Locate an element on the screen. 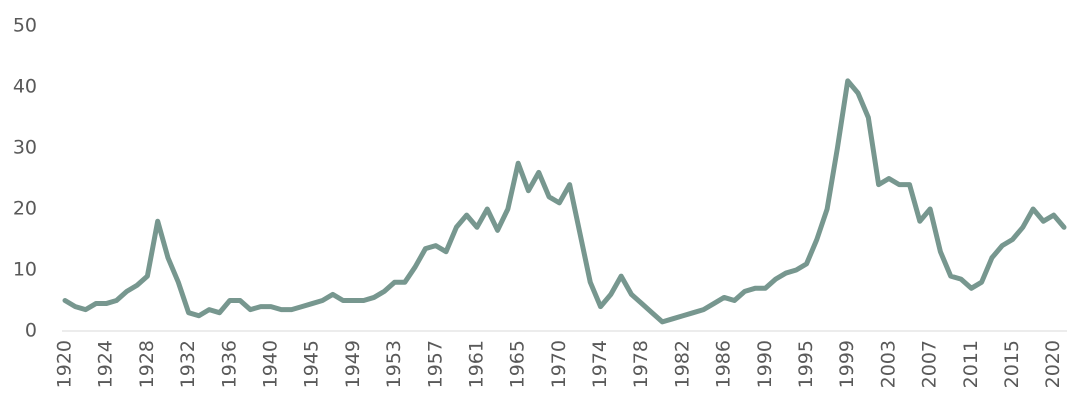 The width and height of the screenshot is (1067, 401). x-tick-label: 1982 is located at coordinates (682, 364).